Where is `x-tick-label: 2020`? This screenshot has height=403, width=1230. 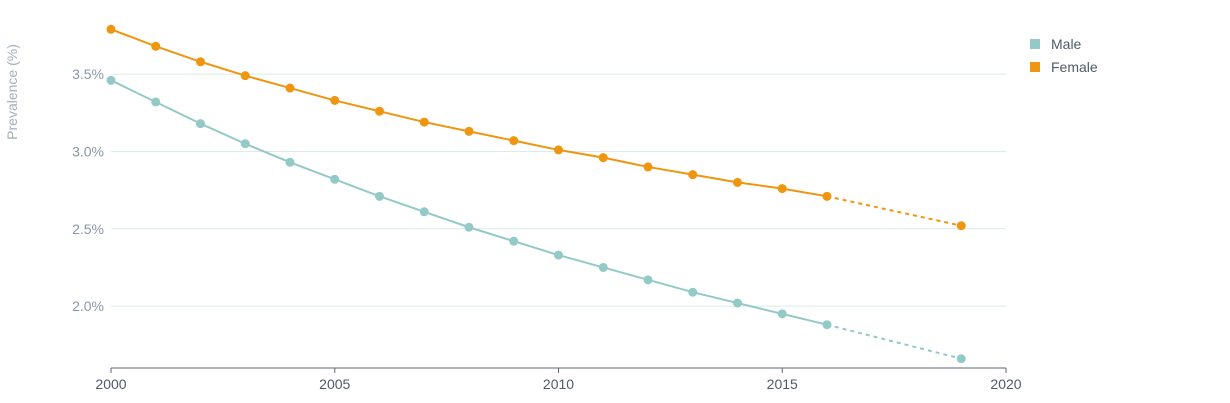
x-tick-label: 2020 is located at coordinates (1005, 384).